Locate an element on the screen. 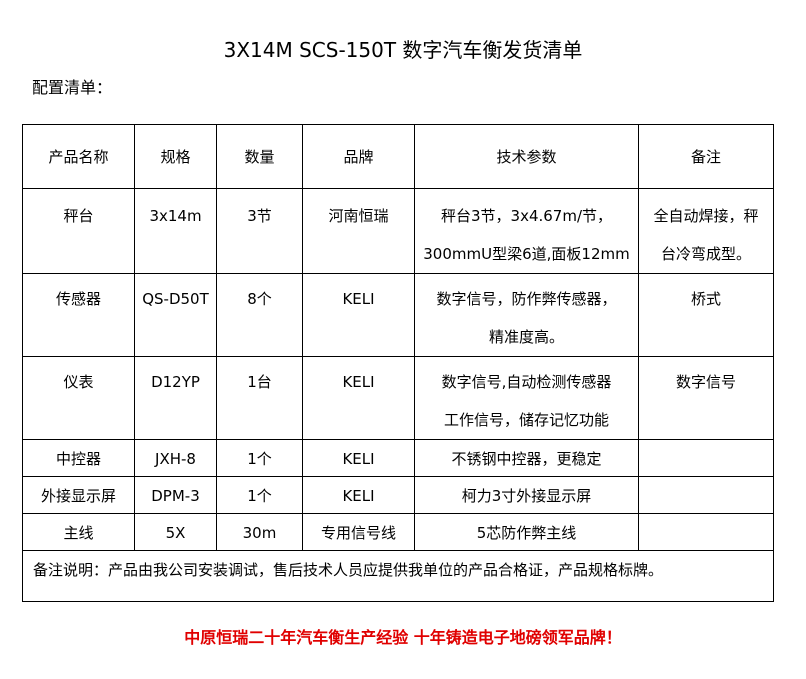 The image size is (806, 679). remark-line: 全自动焊接，秤 is located at coordinates (706, 216).